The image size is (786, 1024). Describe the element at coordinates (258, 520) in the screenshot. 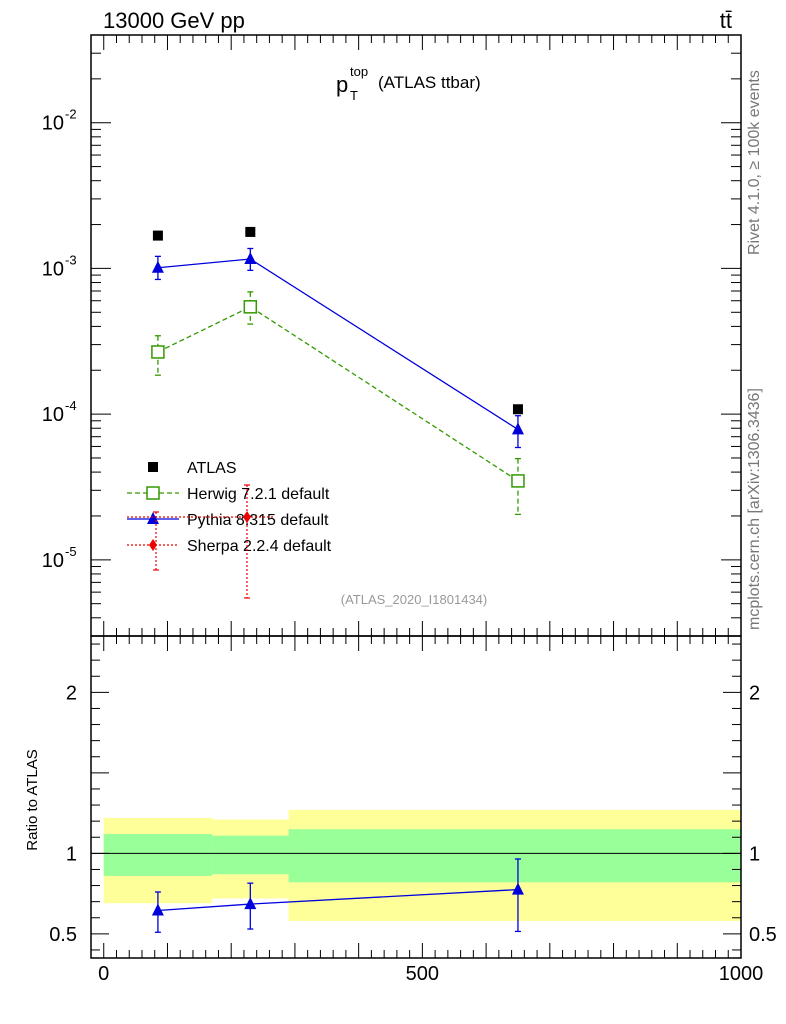

I see `legend-label-pythia: Pythia 8.315 default` at that location.